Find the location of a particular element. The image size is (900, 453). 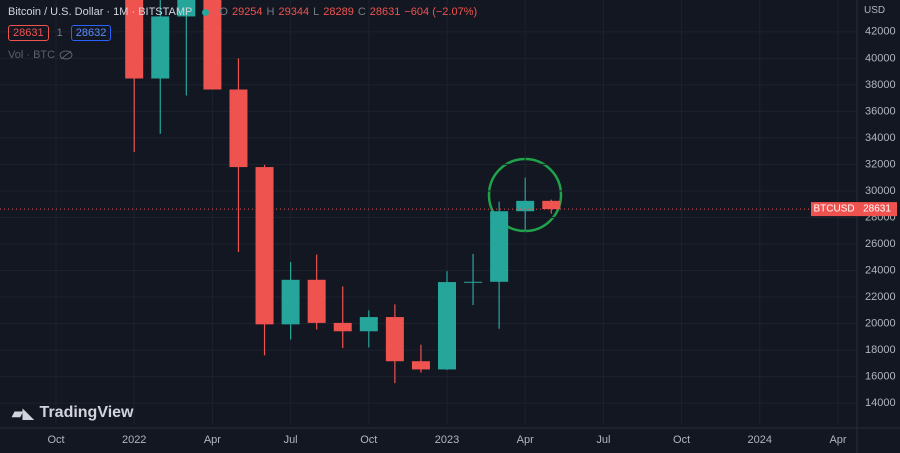

y-tick-label: 26000 is located at coordinates (880, 244).